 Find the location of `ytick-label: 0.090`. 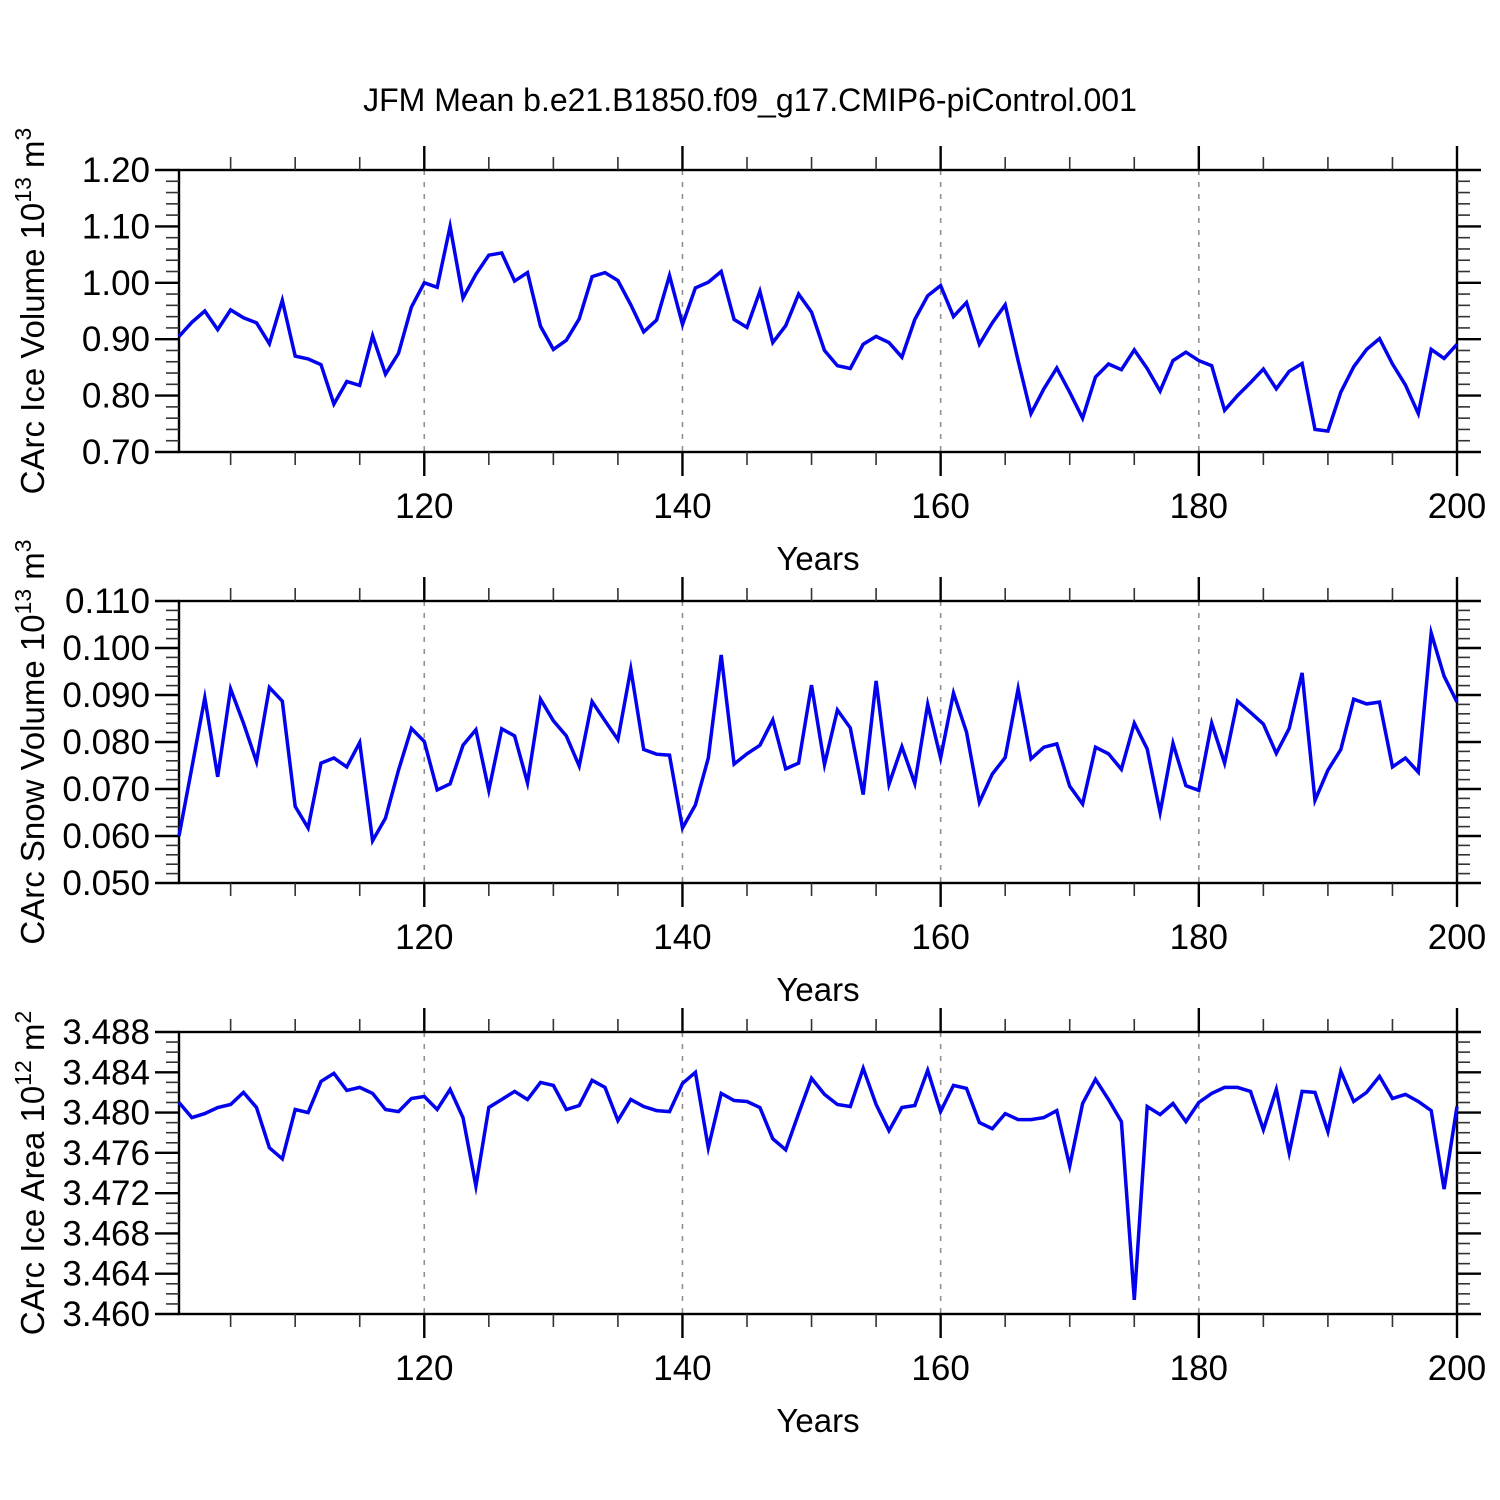

ytick-label: 0.090 is located at coordinates (106, 695).